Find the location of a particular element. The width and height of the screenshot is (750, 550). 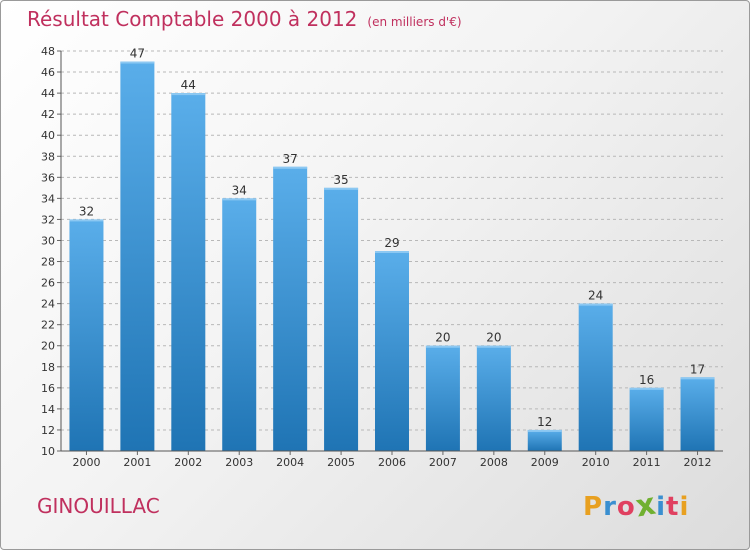

bar-value-label: 29 is located at coordinates (391, 243).